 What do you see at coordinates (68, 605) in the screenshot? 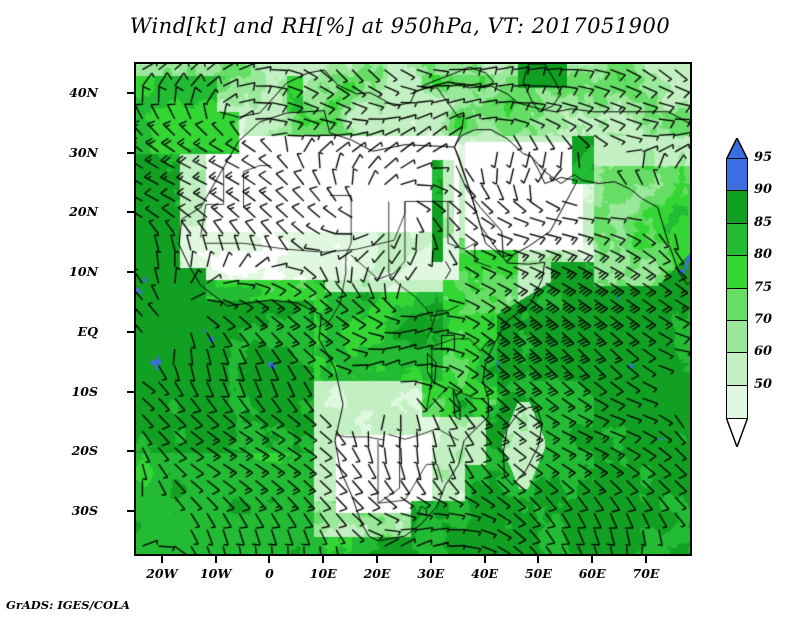
I see `footer-credit: GrADS: IGES/COLA` at bounding box center [68, 605].